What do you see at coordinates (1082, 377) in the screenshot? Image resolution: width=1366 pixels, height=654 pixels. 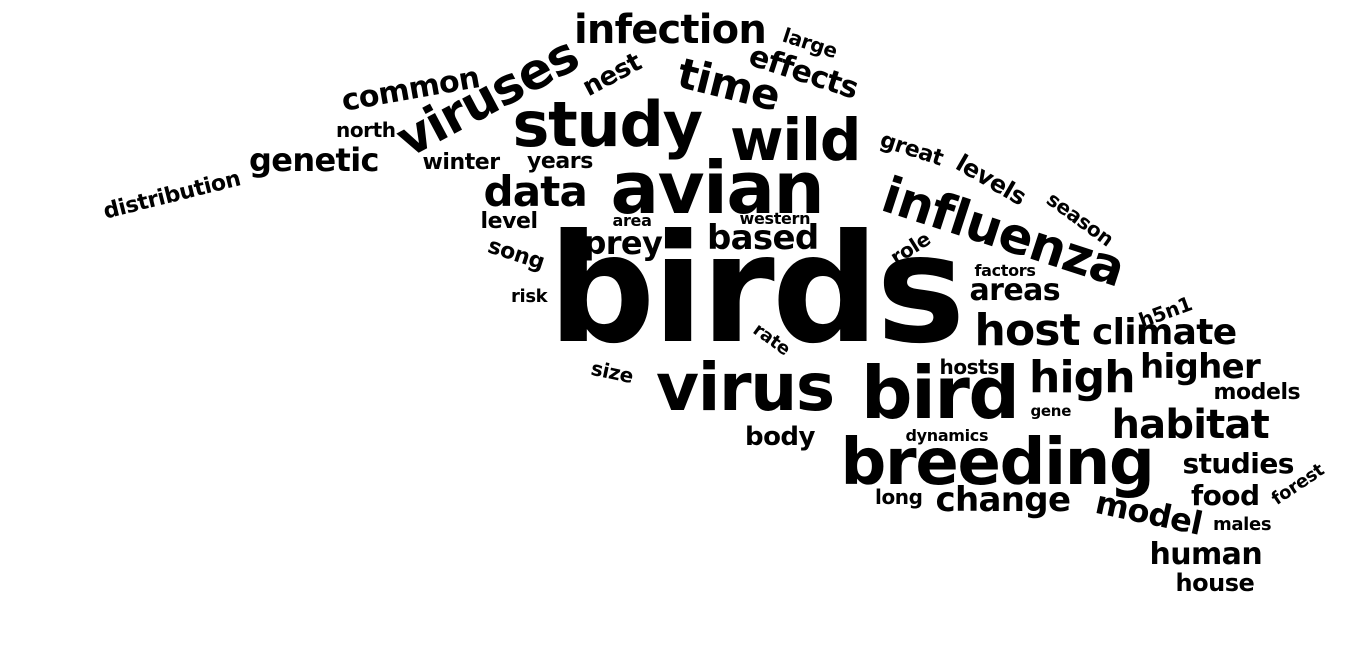 I see `word-high: high` at bounding box center [1082, 377].